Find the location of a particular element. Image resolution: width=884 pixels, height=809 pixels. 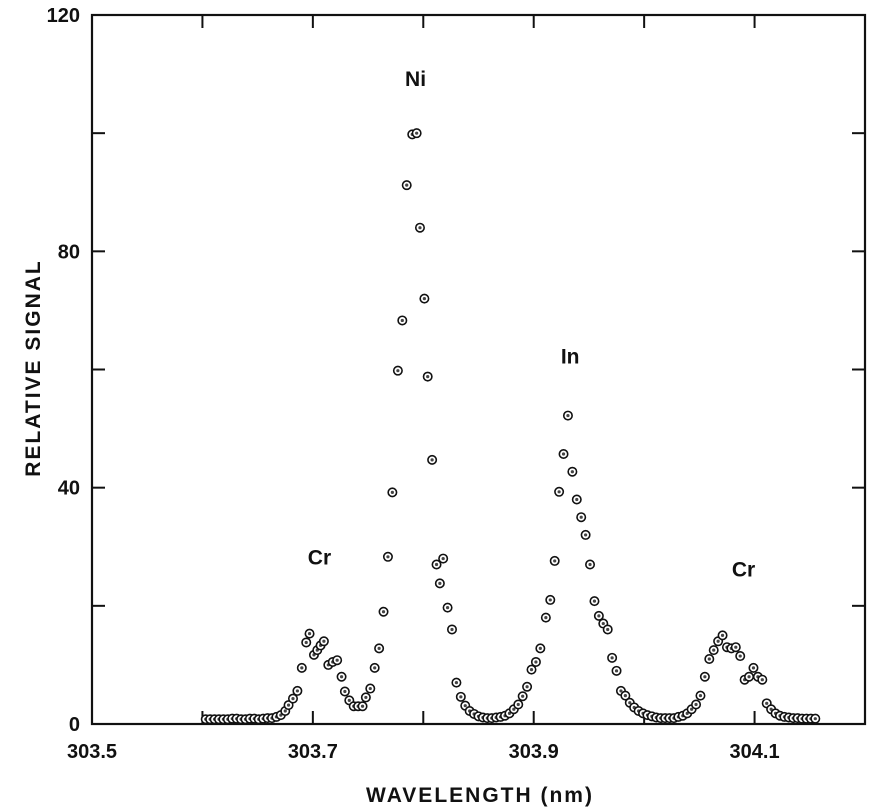

y-tick-label: 80 is located at coordinates (69, 252).